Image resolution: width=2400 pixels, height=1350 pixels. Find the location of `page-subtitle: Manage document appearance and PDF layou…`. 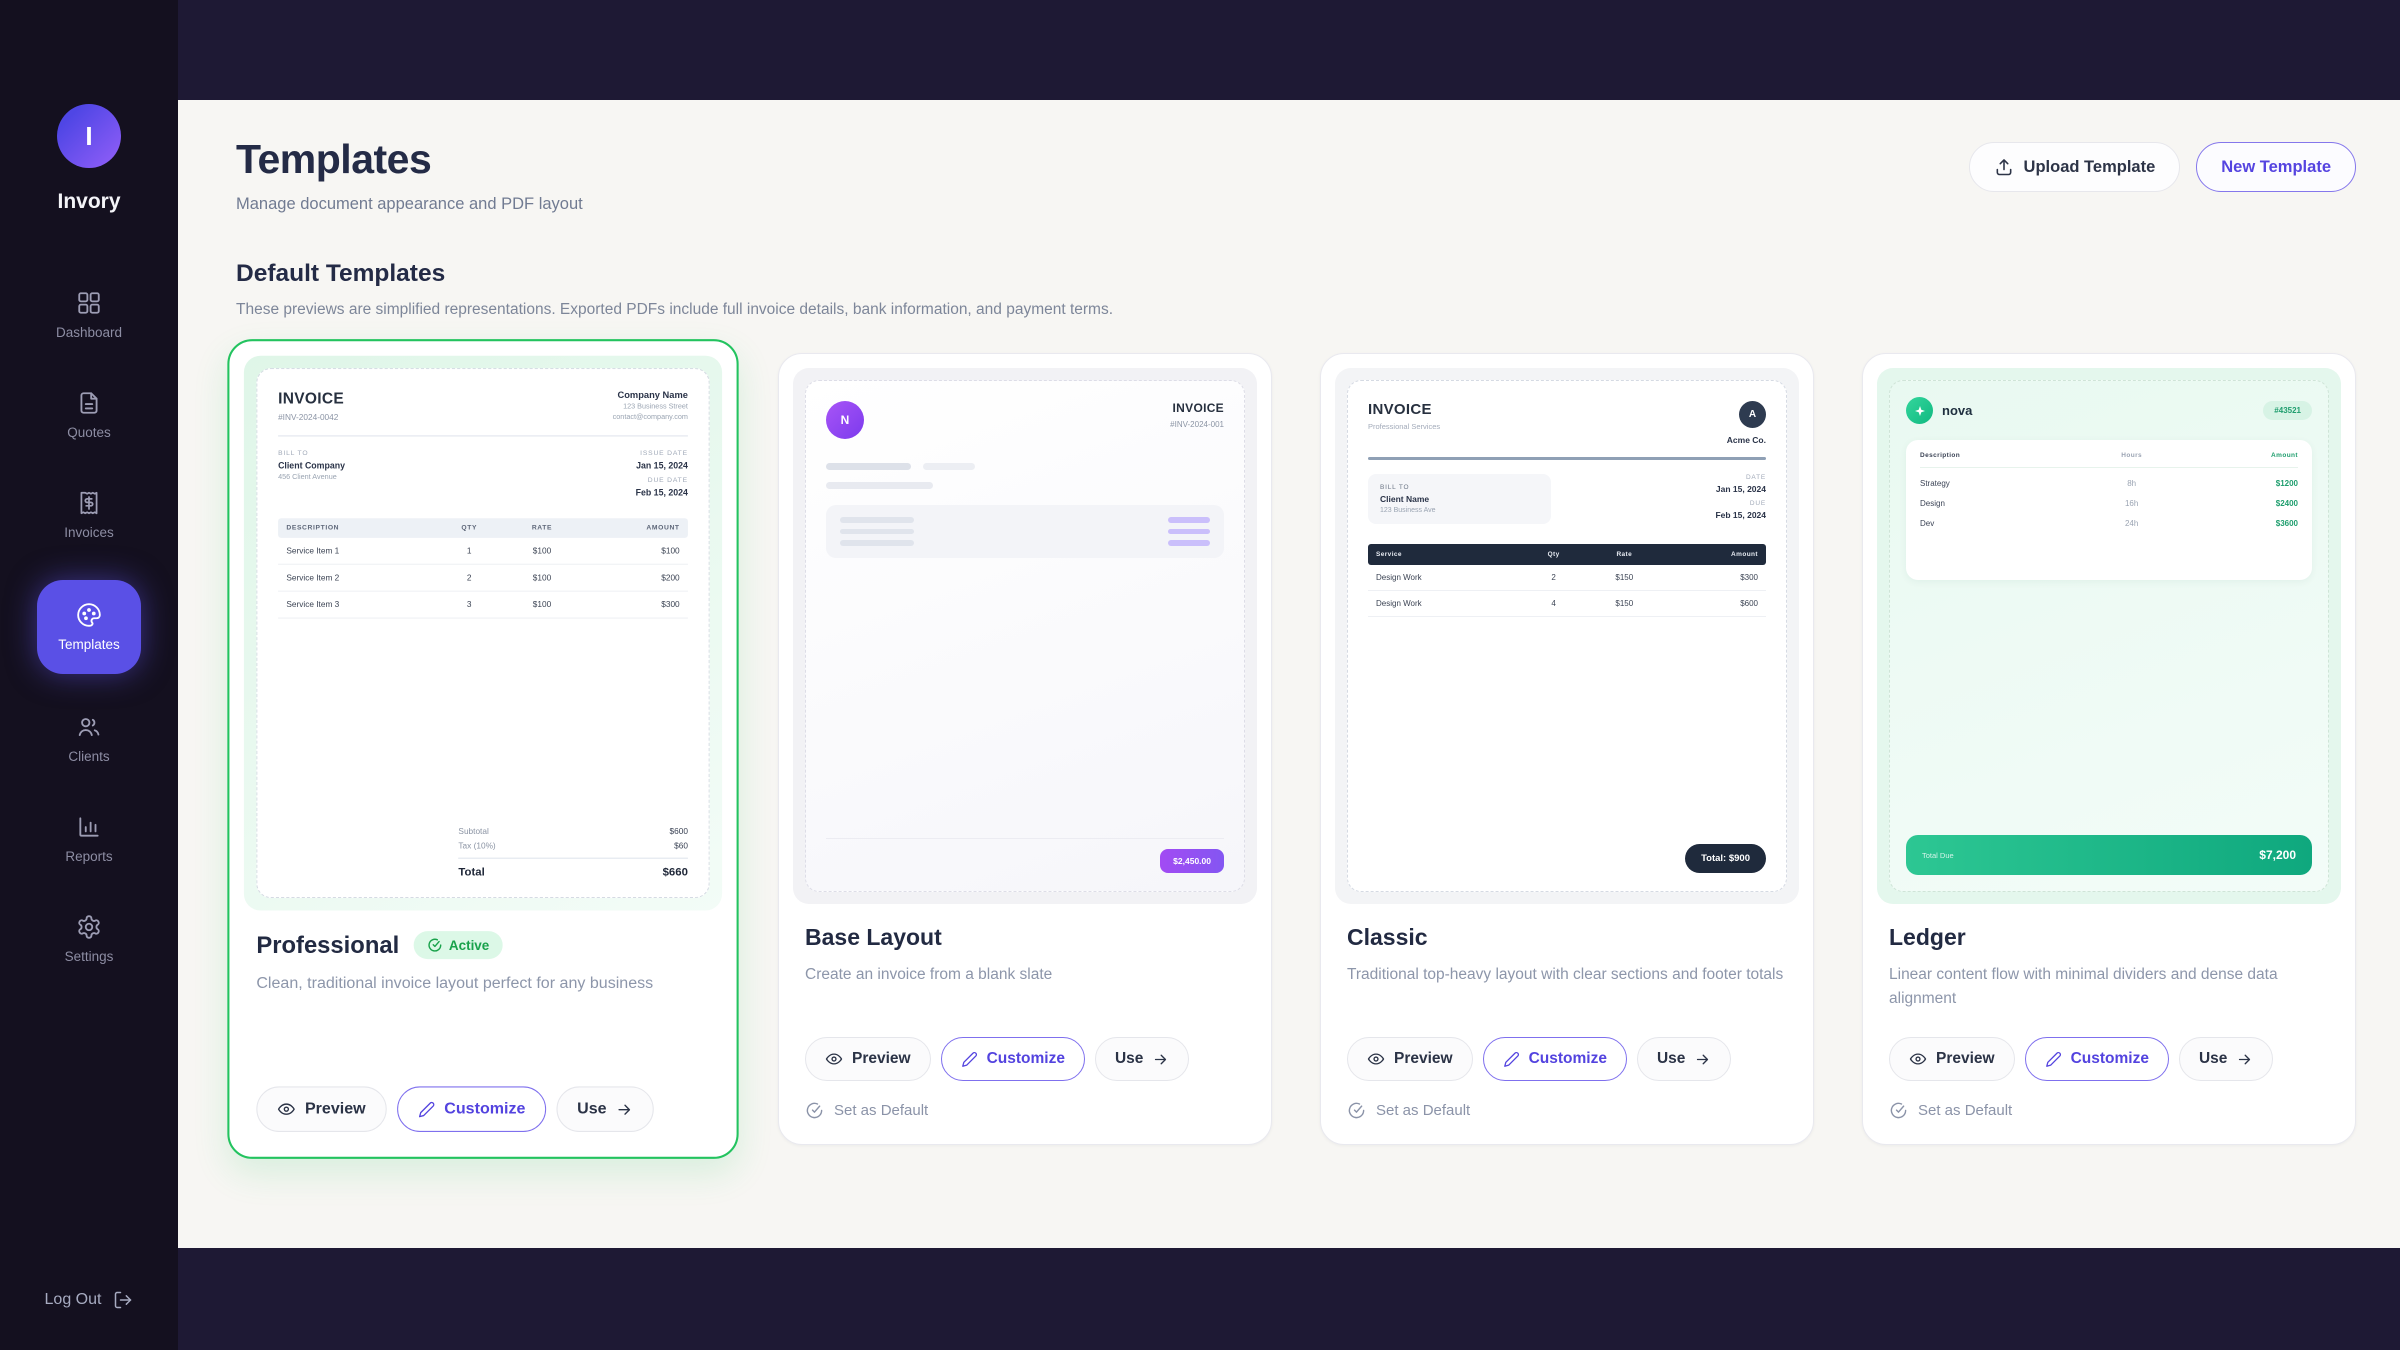

page-subtitle: Manage document appearance and PDF layou… is located at coordinates (409, 204).